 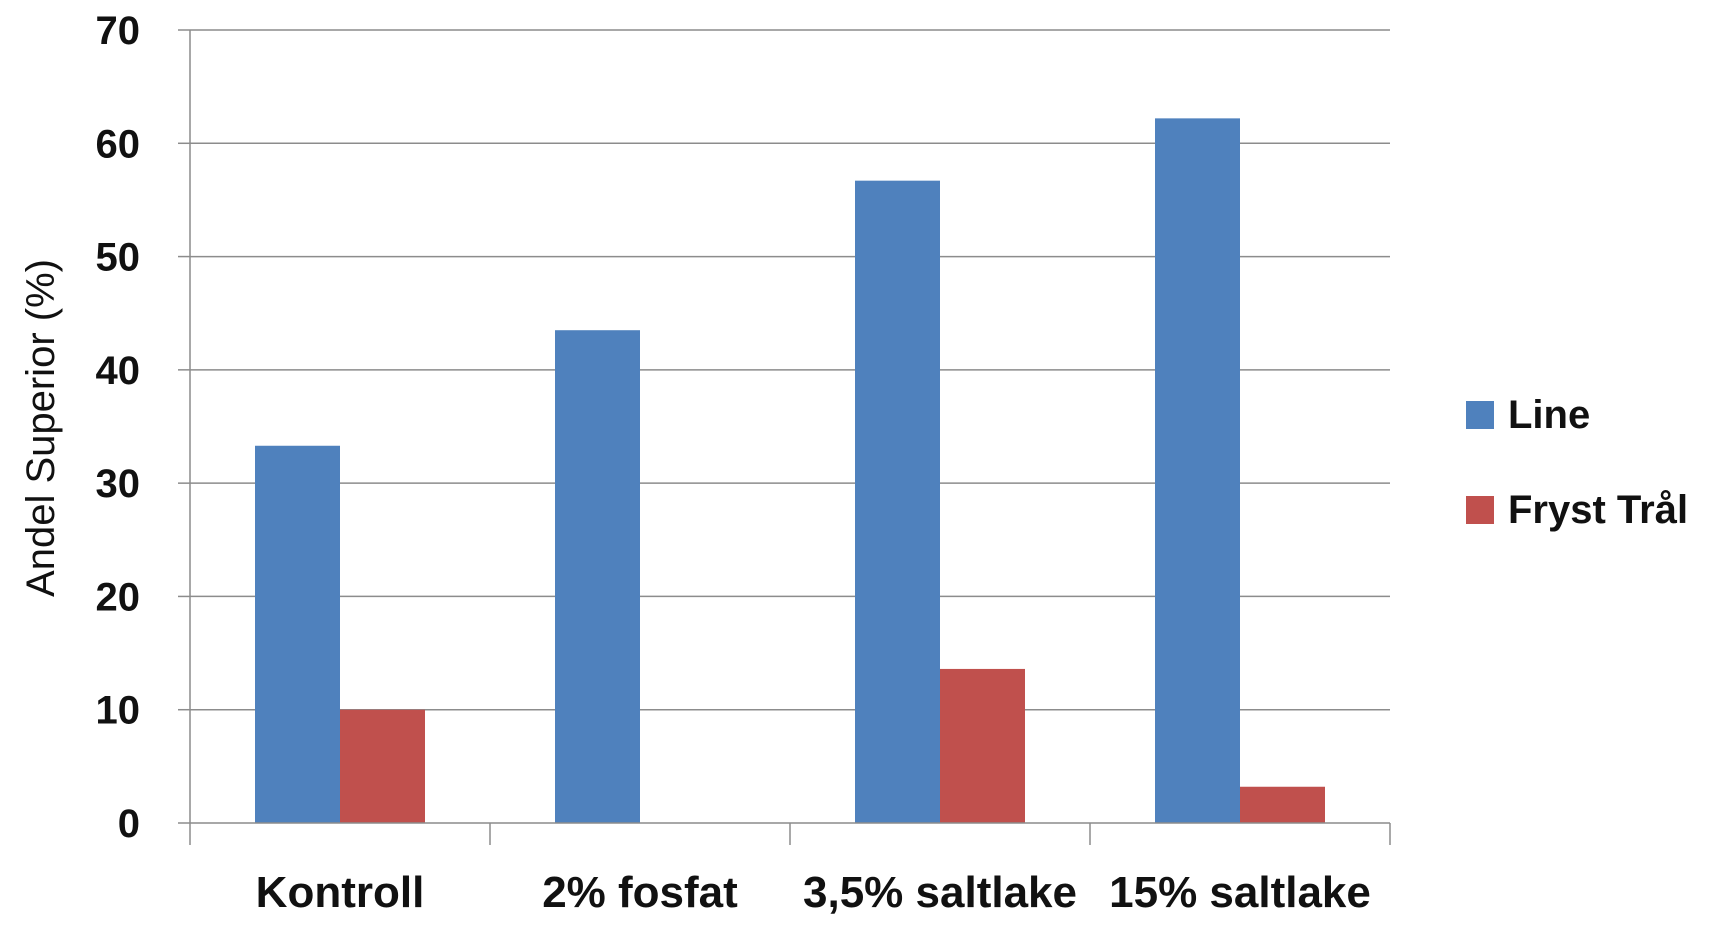 I want to click on y-tick-label: 0, so click(x=129, y=824).